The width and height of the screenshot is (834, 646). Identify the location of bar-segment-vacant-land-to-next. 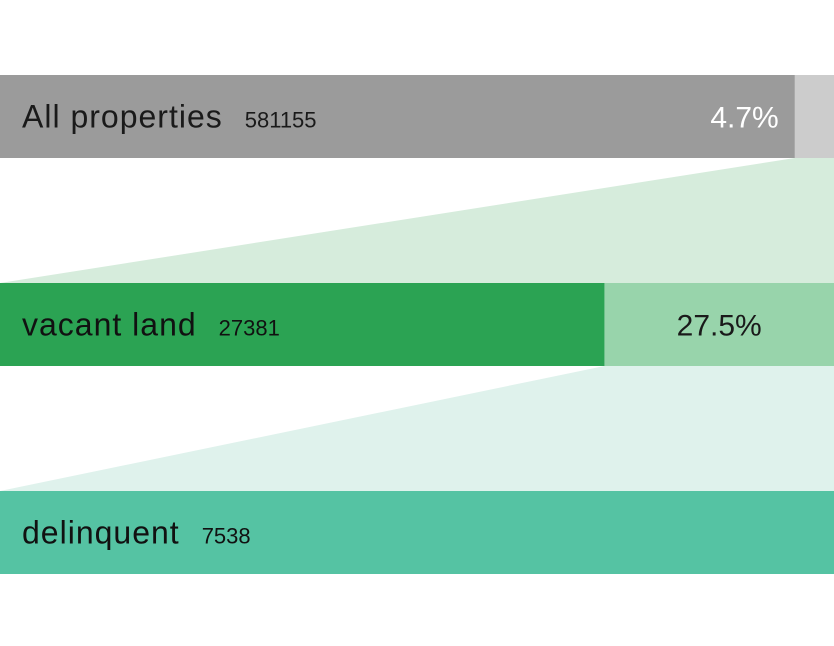
(719, 324).